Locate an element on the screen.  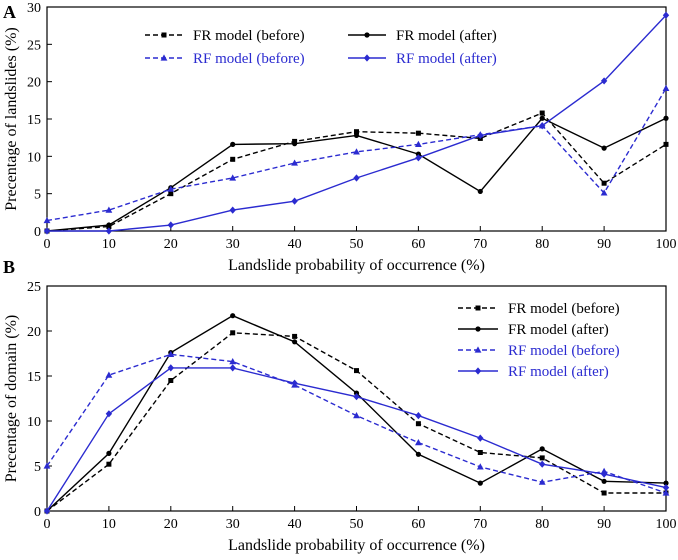
legend-item: RF model (before) is located at coordinates (539, 351).